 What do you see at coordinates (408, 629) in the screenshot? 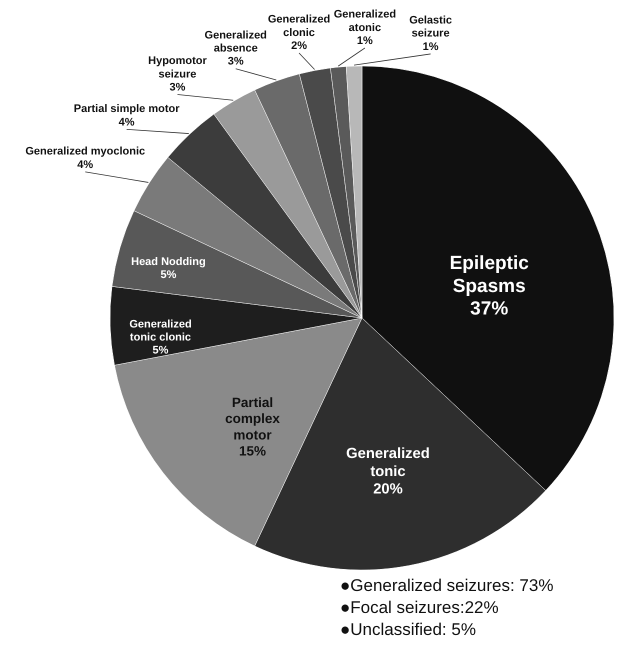
I see `text: ●Unclassified: 5%` at bounding box center [408, 629].